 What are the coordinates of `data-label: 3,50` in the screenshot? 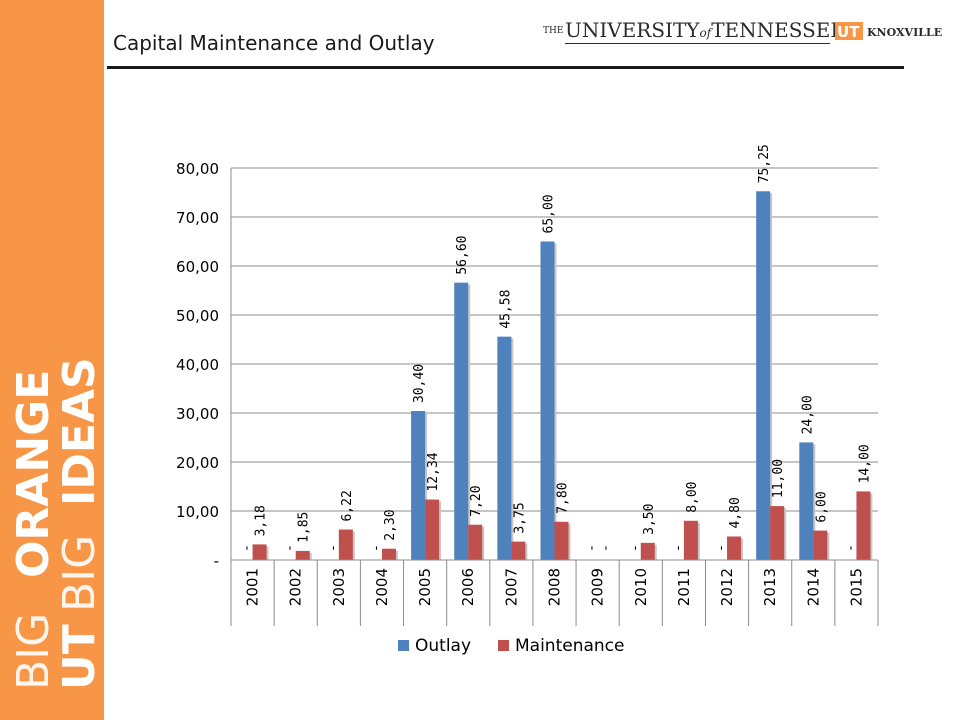 It's located at (649, 519).